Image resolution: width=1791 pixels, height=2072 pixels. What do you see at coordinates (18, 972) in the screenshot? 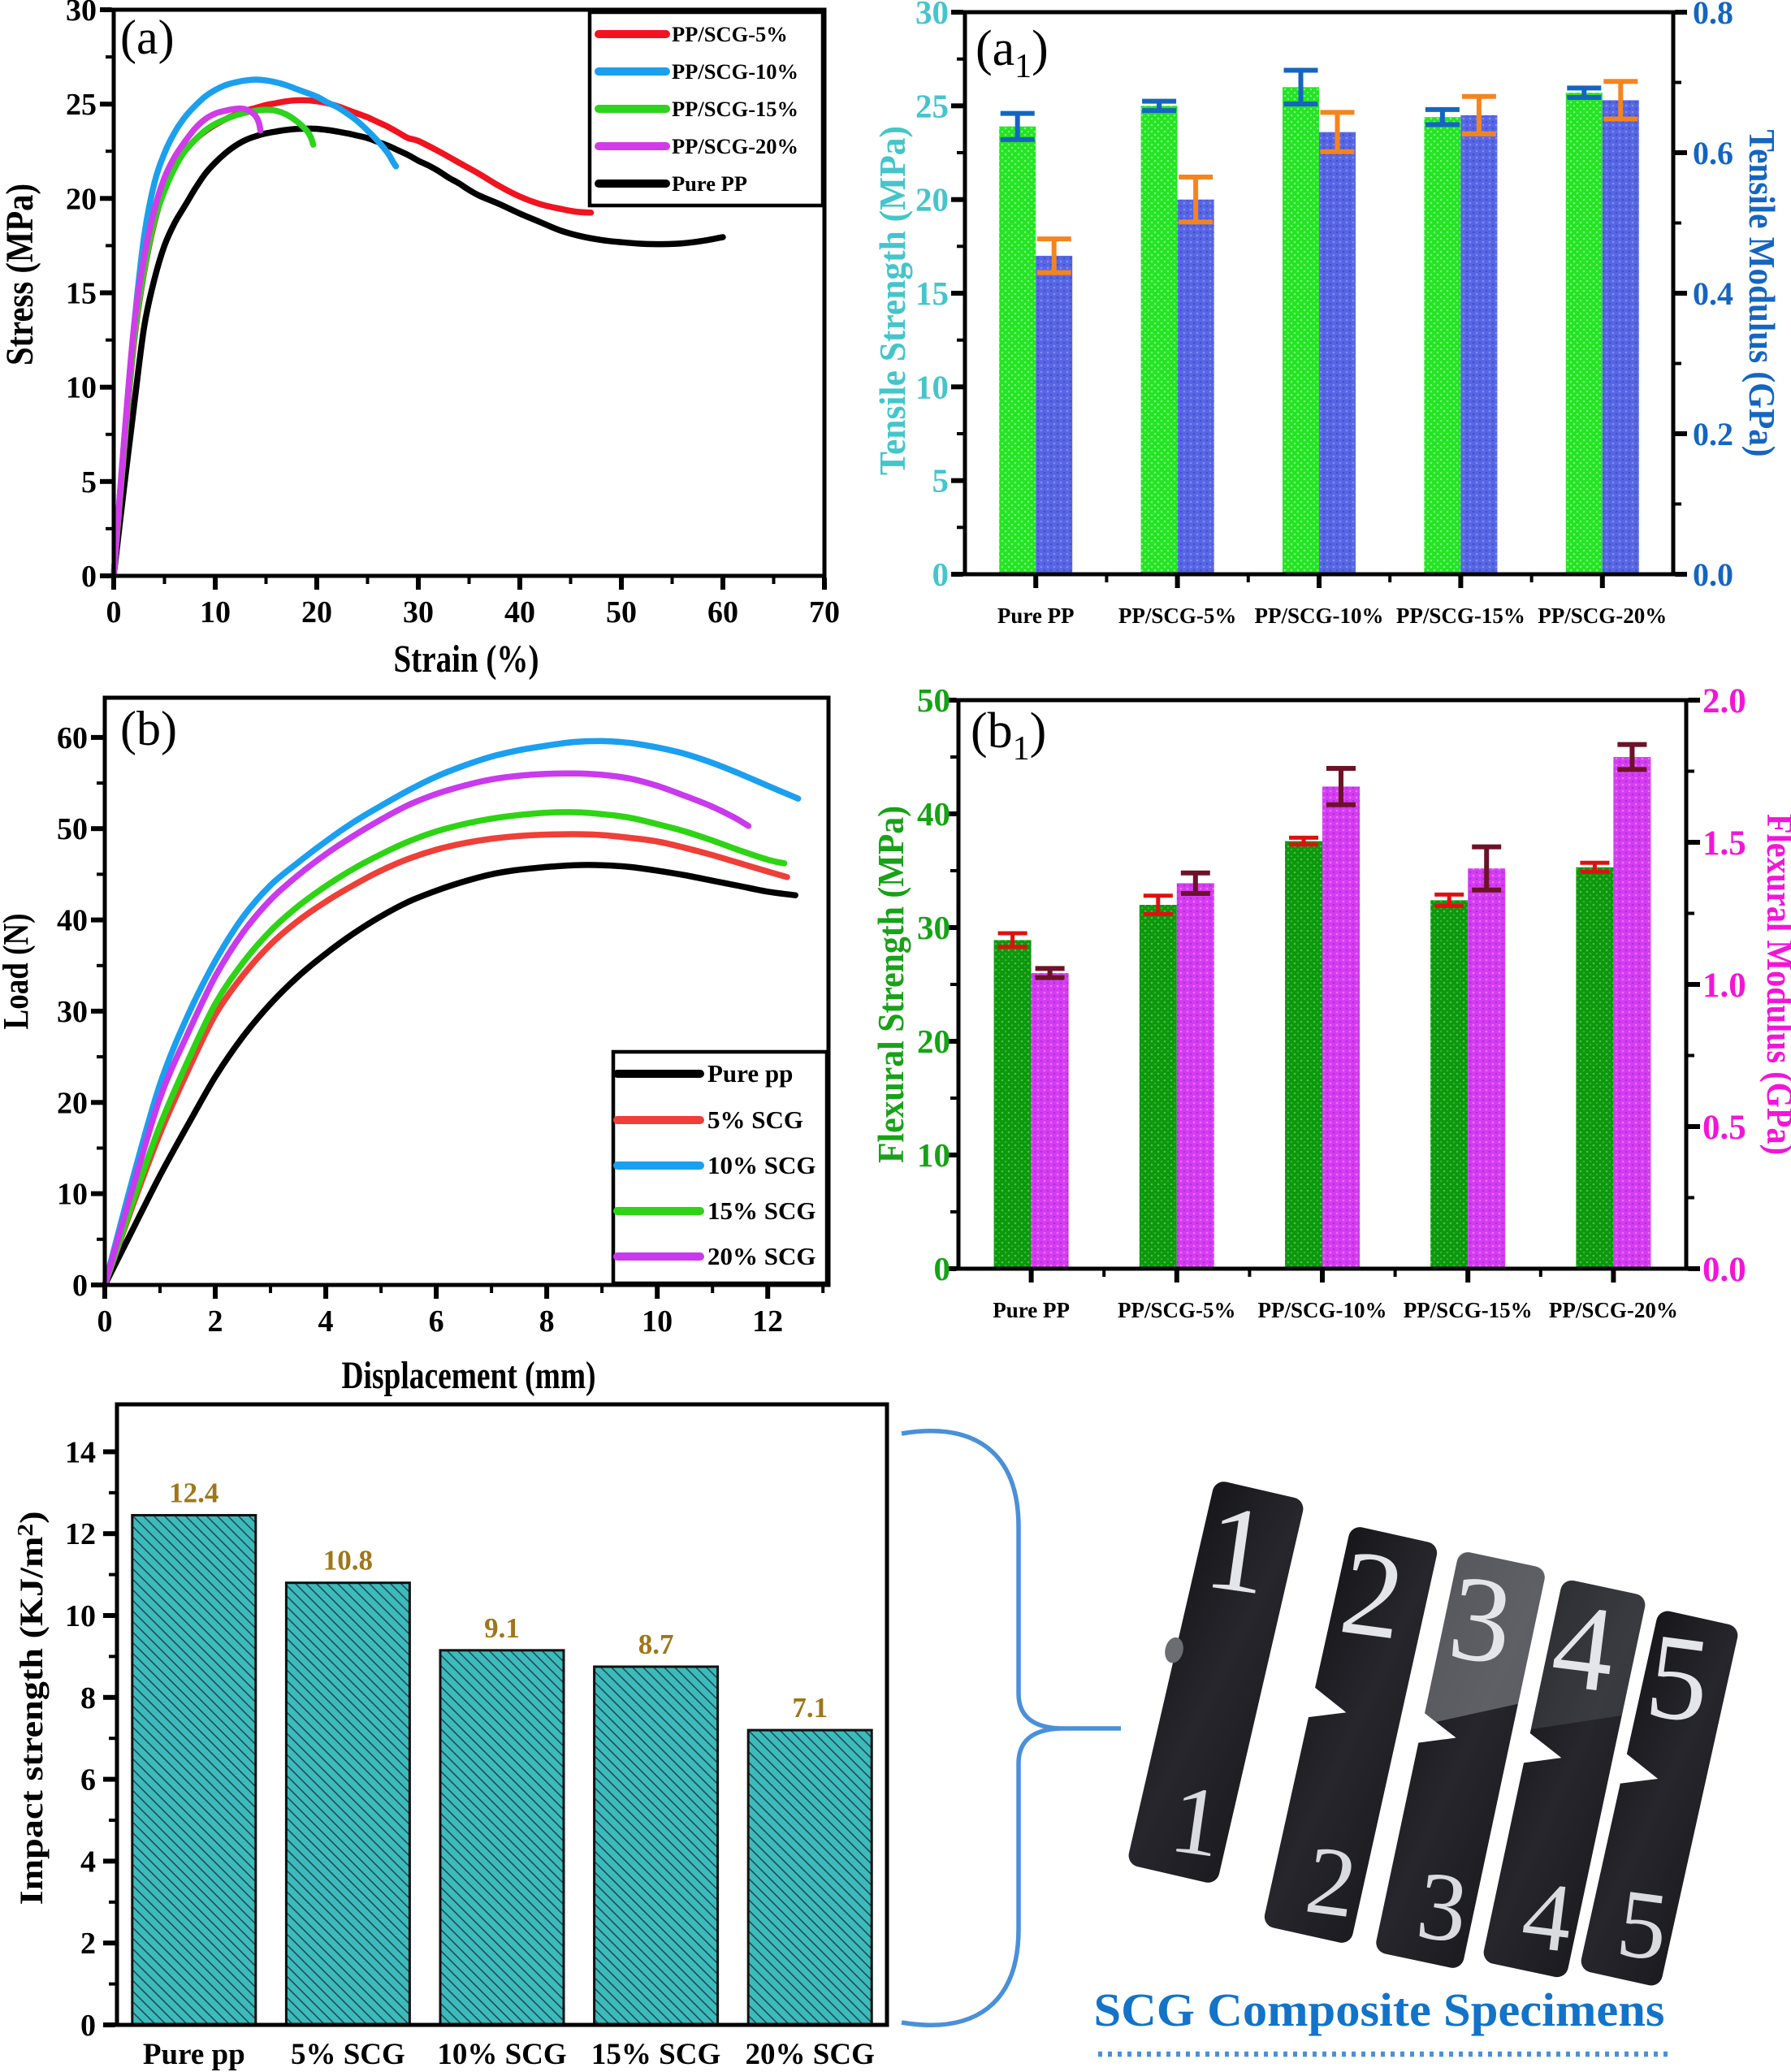
I see `svg-text: Load (N)` at bounding box center [18, 972].